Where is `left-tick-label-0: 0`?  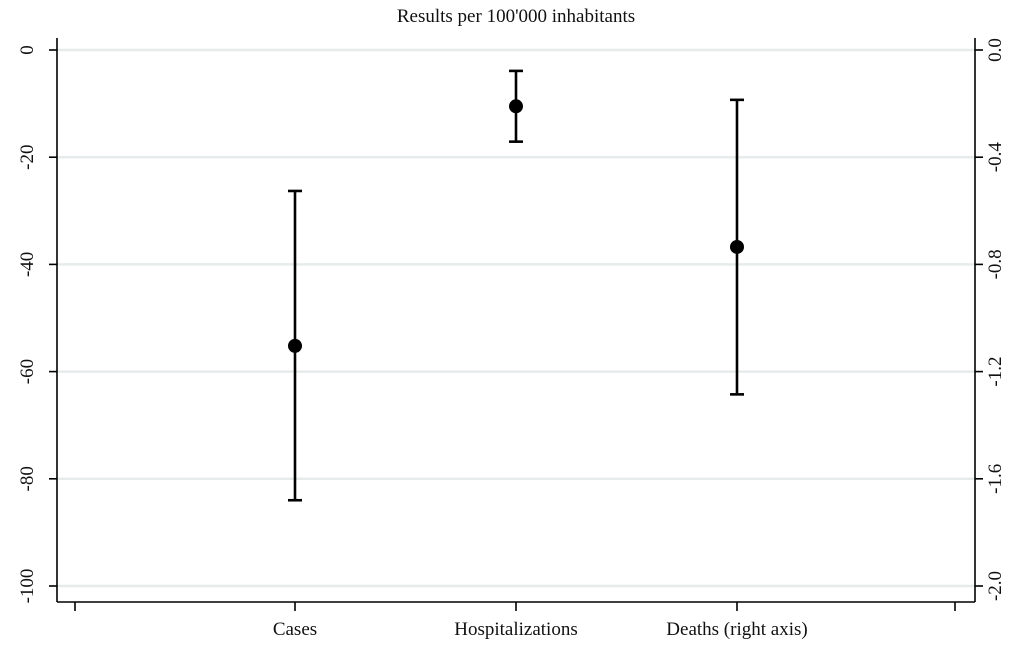
left-tick-label-0: 0 is located at coordinates (27, 50).